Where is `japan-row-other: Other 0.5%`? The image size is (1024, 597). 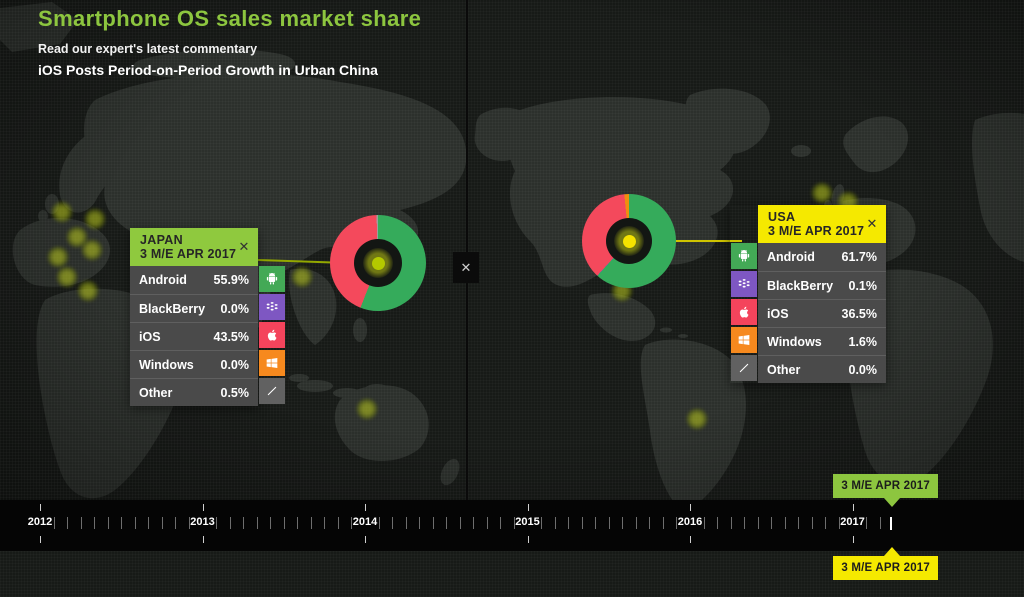 japan-row-other: Other 0.5% is located at coordinates (194, 392).